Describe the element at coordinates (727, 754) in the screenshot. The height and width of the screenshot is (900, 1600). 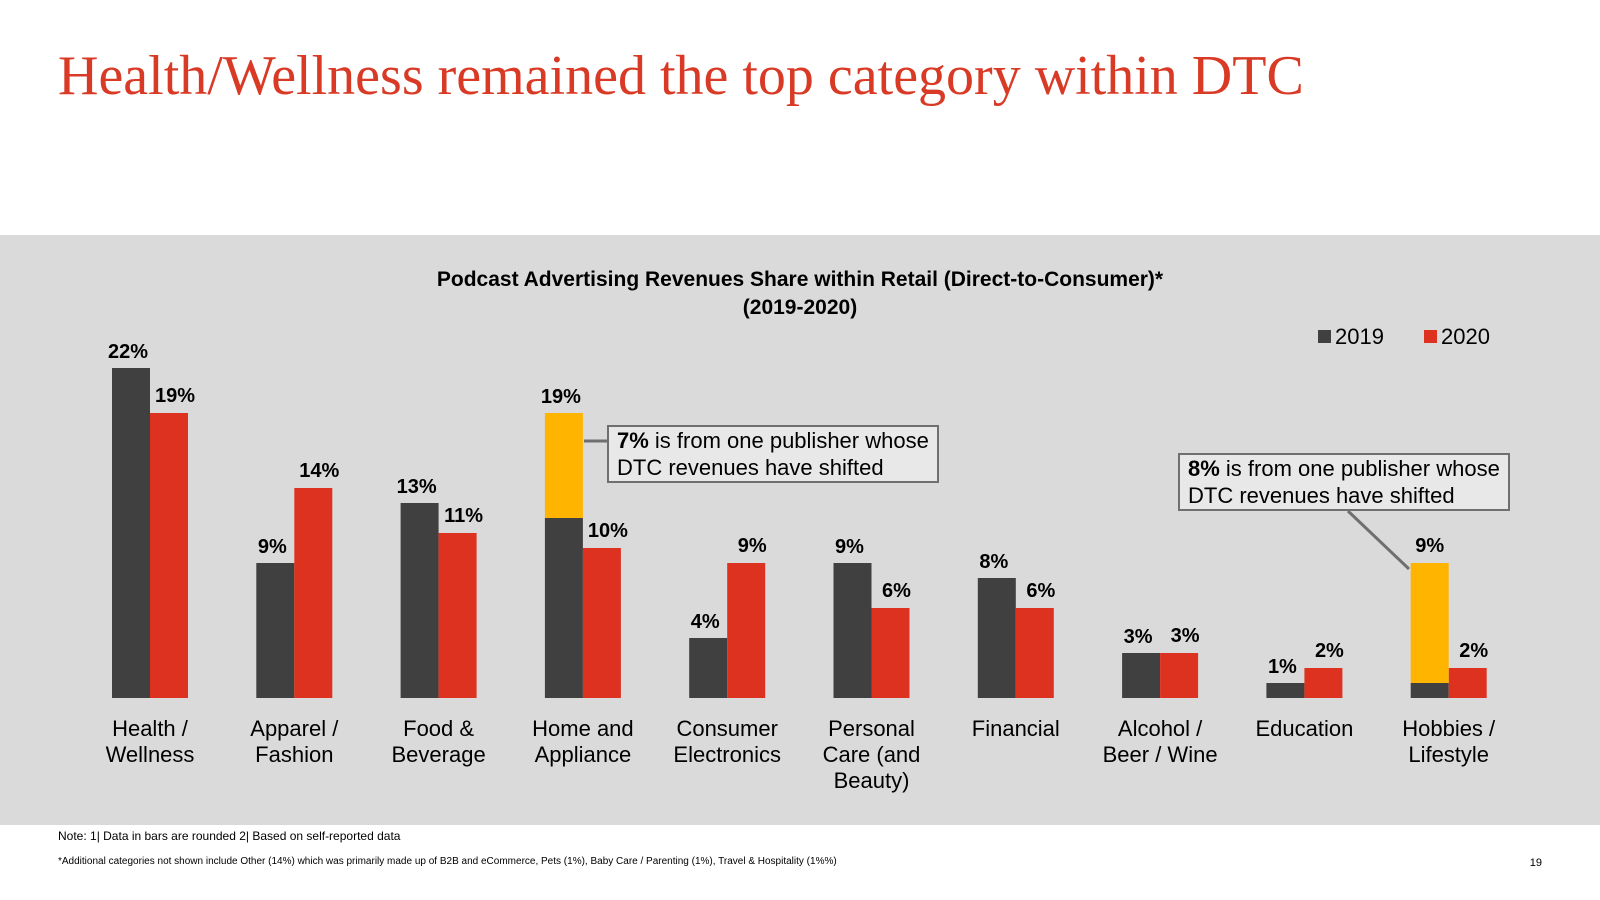
I see `category-label: Electronics` at that location.